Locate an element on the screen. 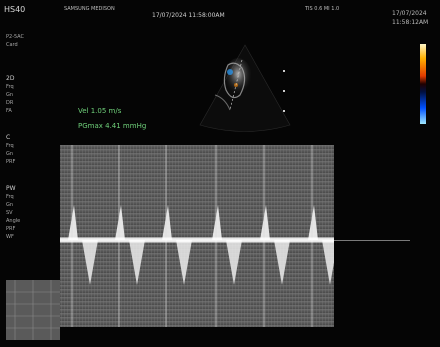  header-left-info: SAMSUNG MEDISON is located at coordinates (89, 9).